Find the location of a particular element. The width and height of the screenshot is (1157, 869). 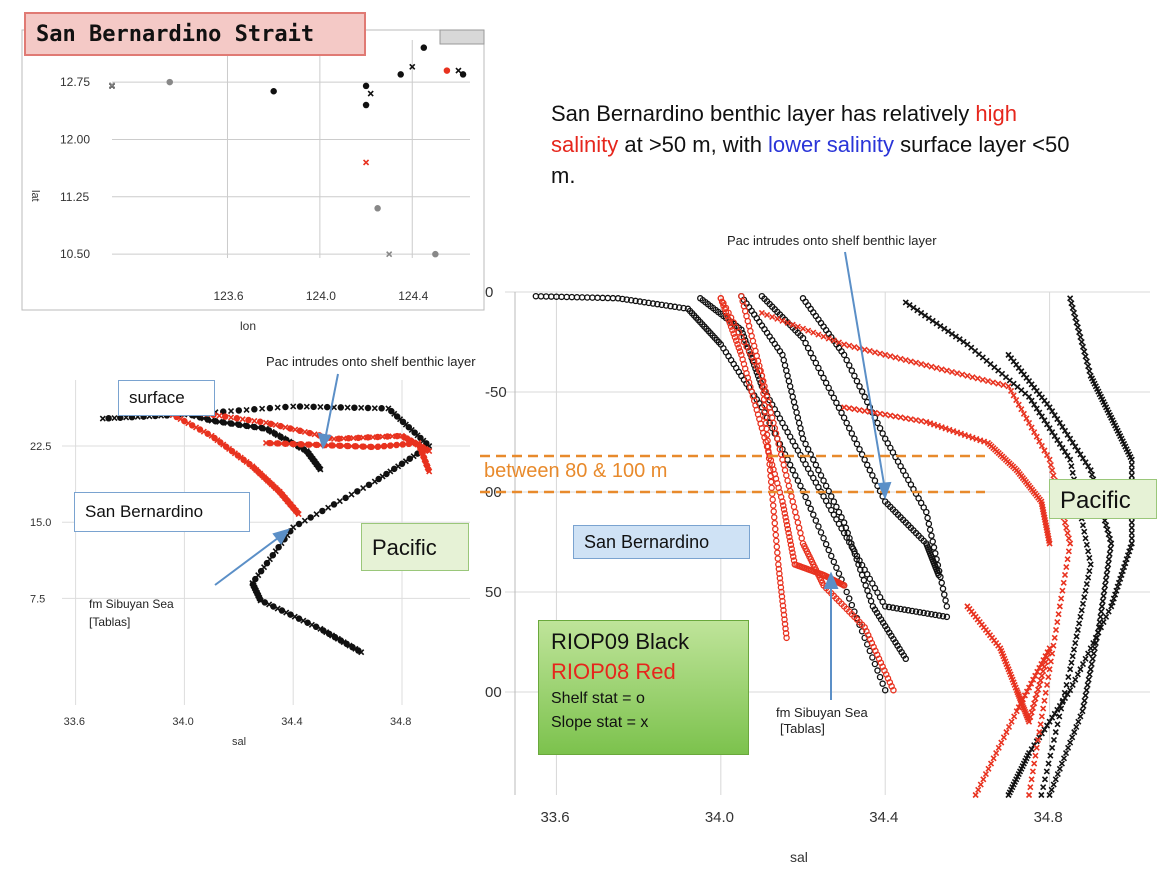

label-between-80-100: between 80 & 100 m is located at coordinates (576, 471).